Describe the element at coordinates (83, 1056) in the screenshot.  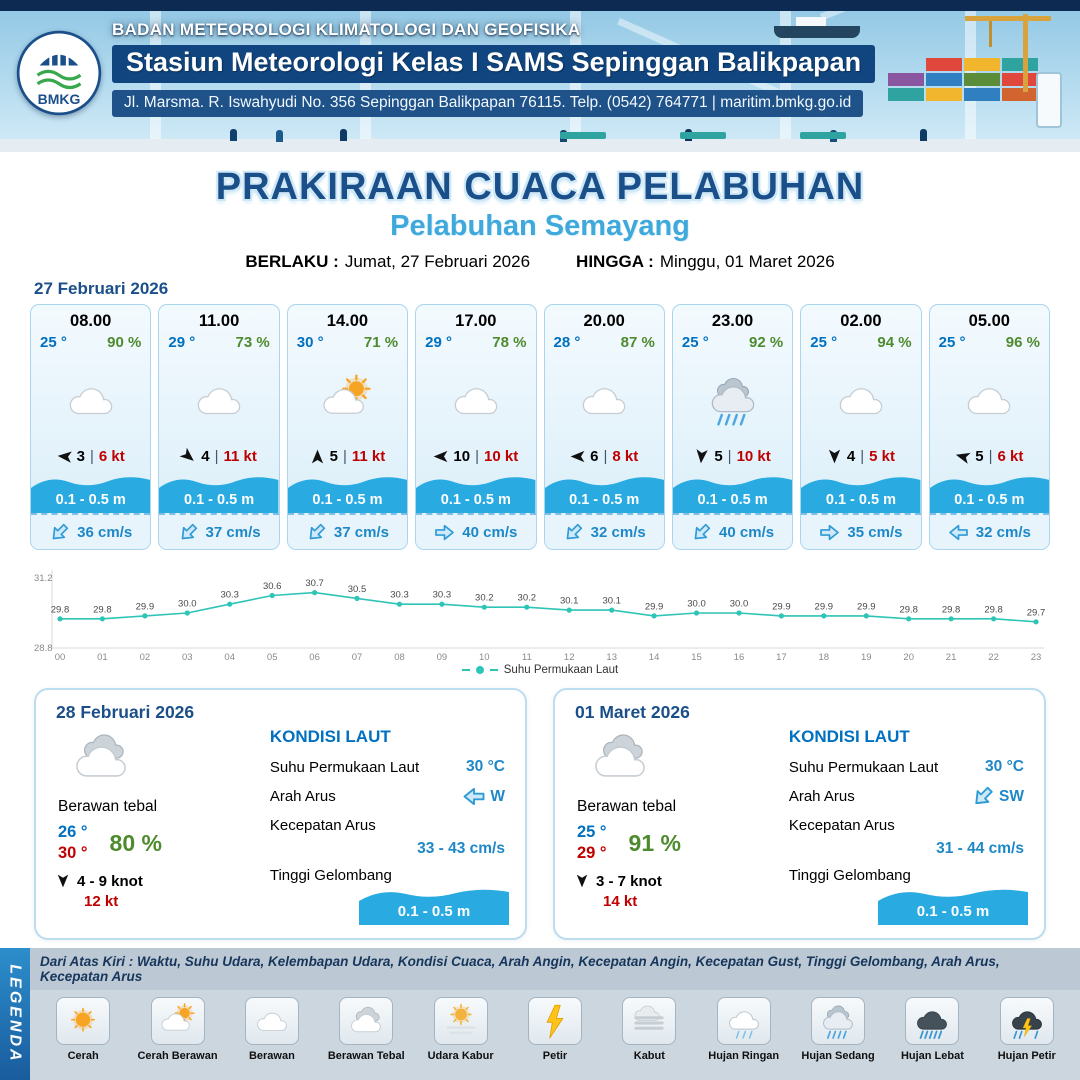
I see `legend-item-label: Cerah` at that location.